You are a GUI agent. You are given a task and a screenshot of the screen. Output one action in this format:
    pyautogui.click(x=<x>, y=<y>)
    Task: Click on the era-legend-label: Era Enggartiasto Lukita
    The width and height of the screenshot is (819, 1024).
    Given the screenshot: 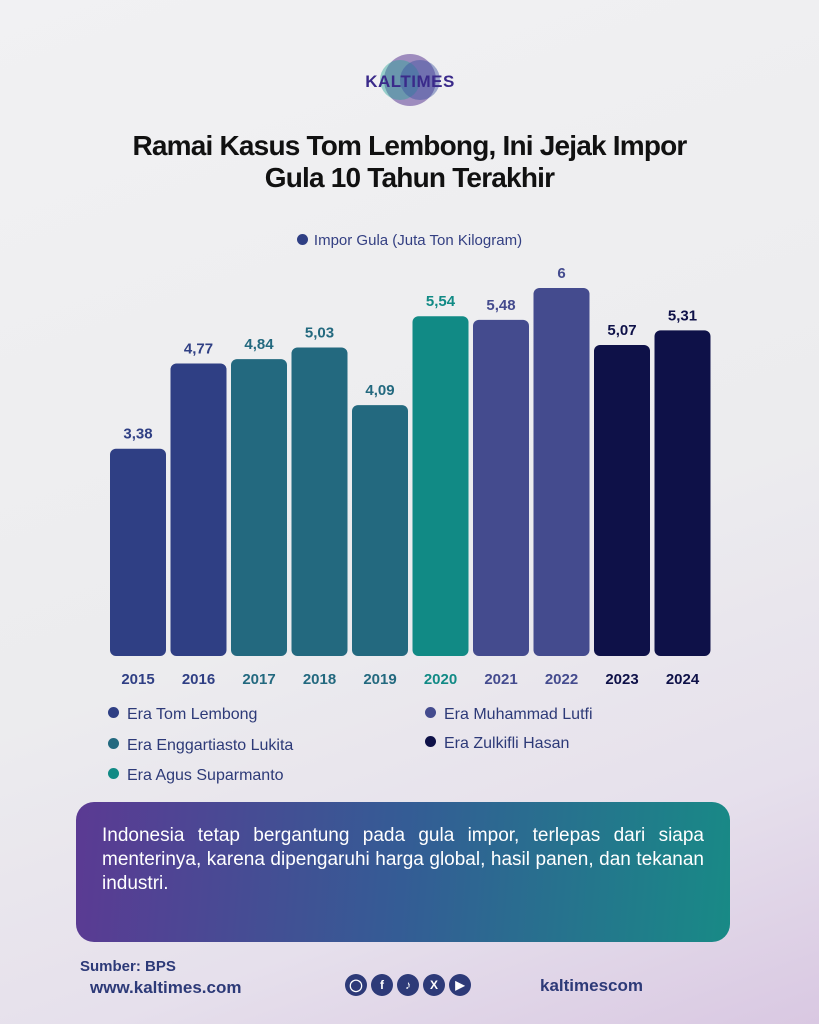 What is the action you would take?
    pyautogui.click(x=210, y=745)
    